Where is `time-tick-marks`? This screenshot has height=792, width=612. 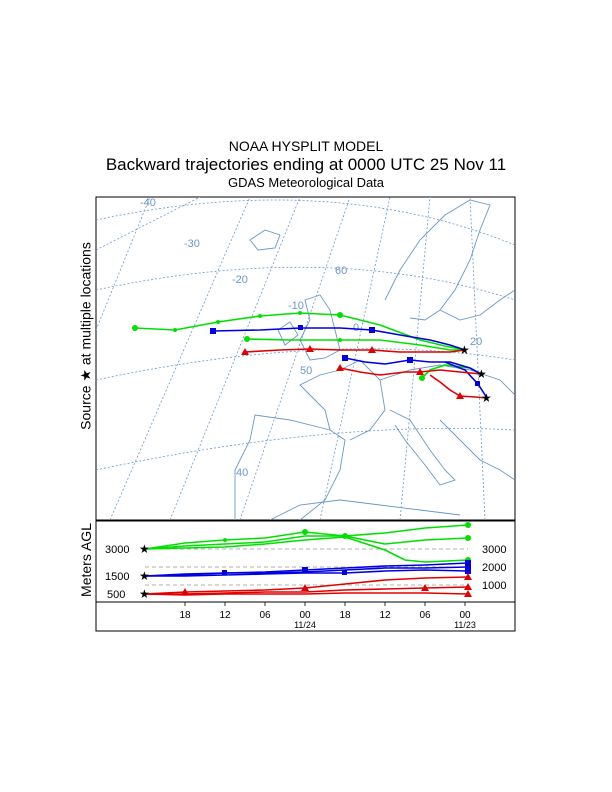
time-tick-marks is located at coordinates (325, 604).